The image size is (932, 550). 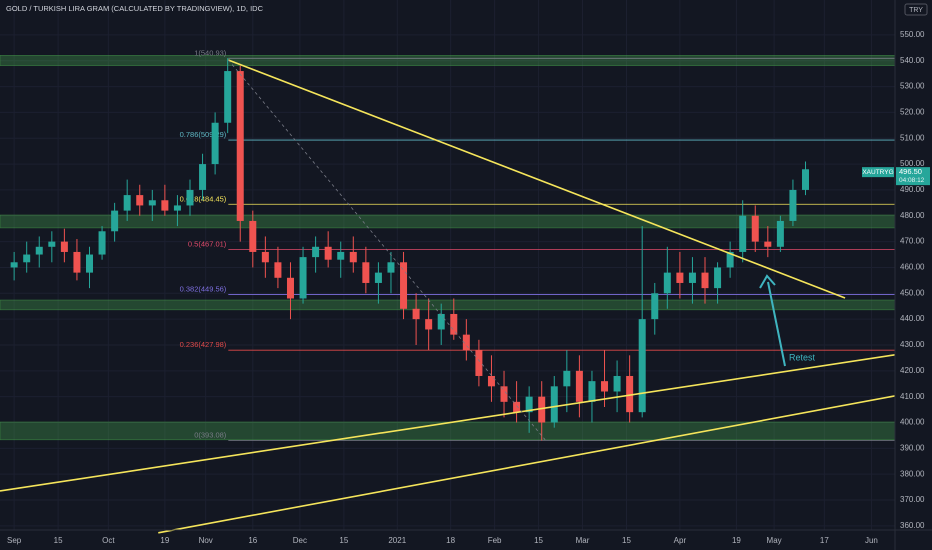 I want to click on y-tick-label: 400.00, so click(x=912, y=422).